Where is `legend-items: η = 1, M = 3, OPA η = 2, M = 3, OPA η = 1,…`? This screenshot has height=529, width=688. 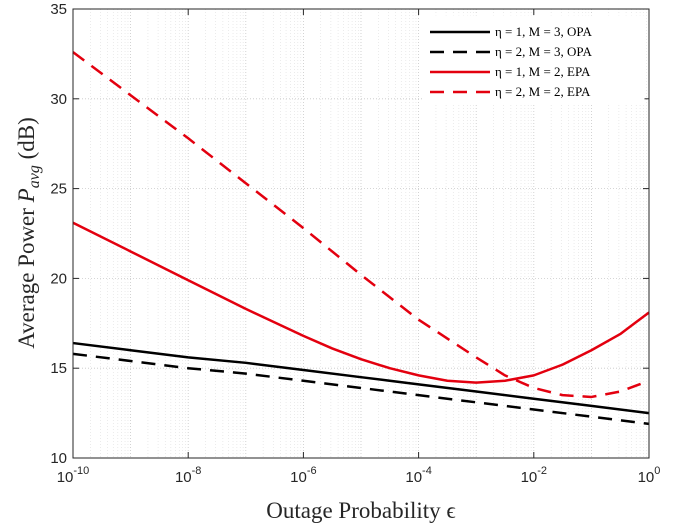
legend-items: η = 1, M = 3, OPA η = 2, M = 3, OPA η = 1,… is located at coordinates (511, 61).